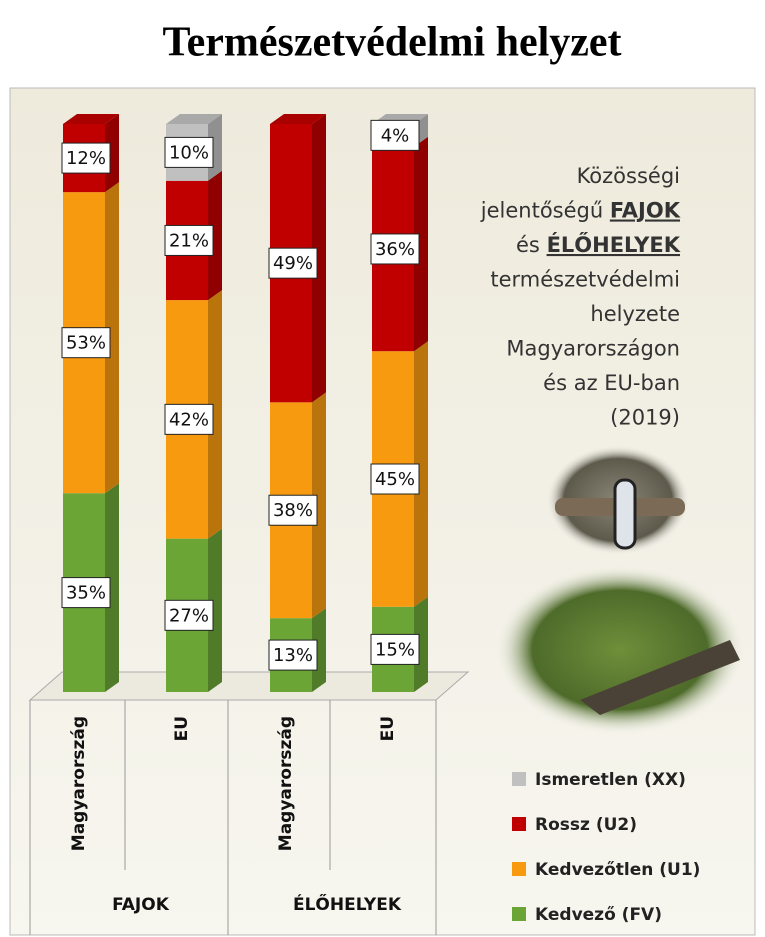 The image size is (765, 937). I want to click on data-label: 4%, so click(395, 135).